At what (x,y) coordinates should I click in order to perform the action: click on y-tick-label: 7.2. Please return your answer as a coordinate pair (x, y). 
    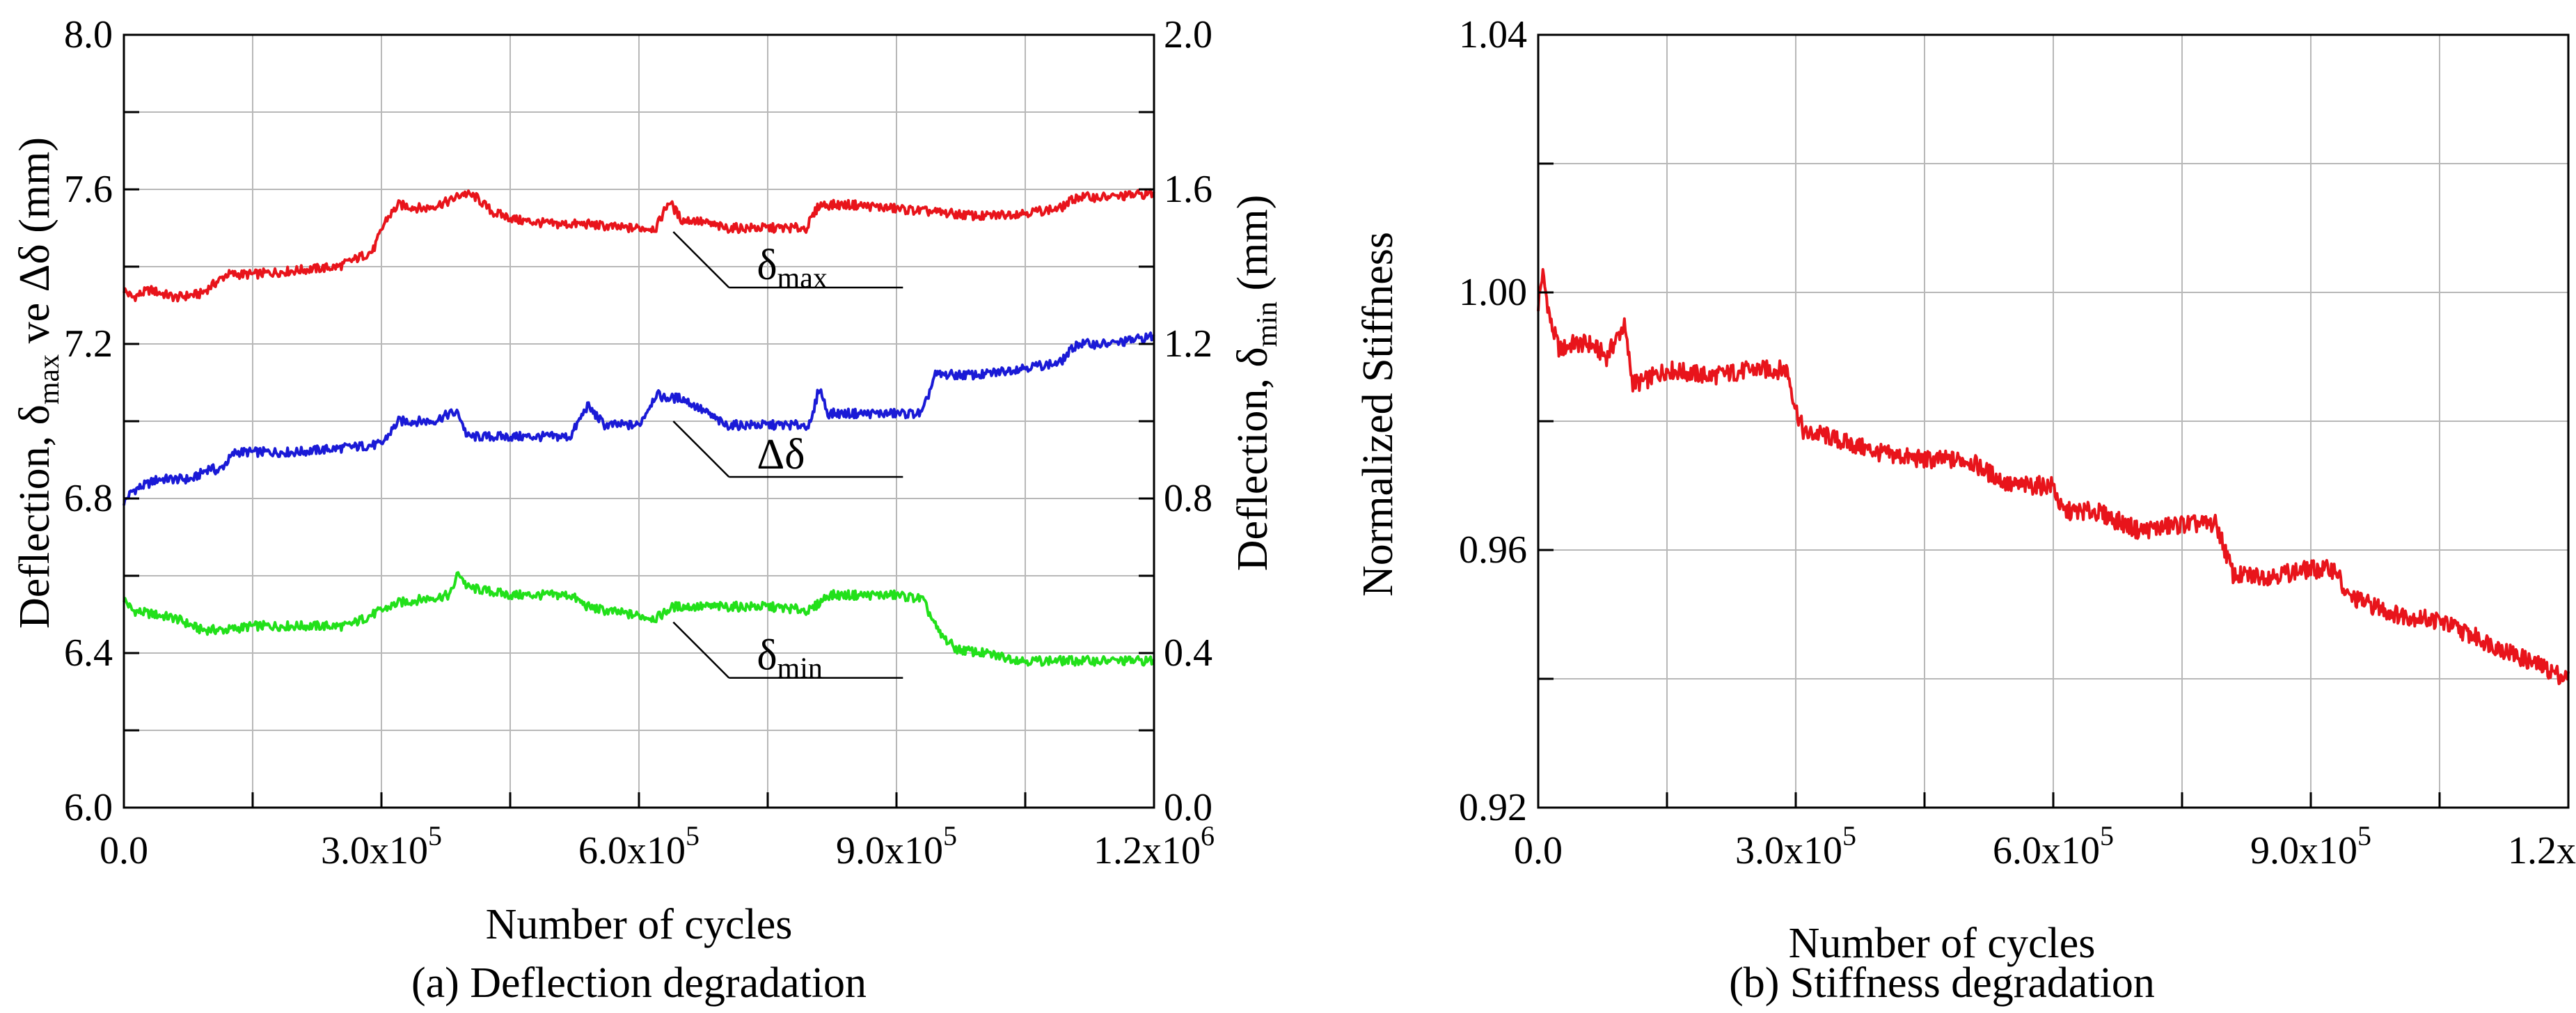
    Looking at the image, I should click on (88, 344).